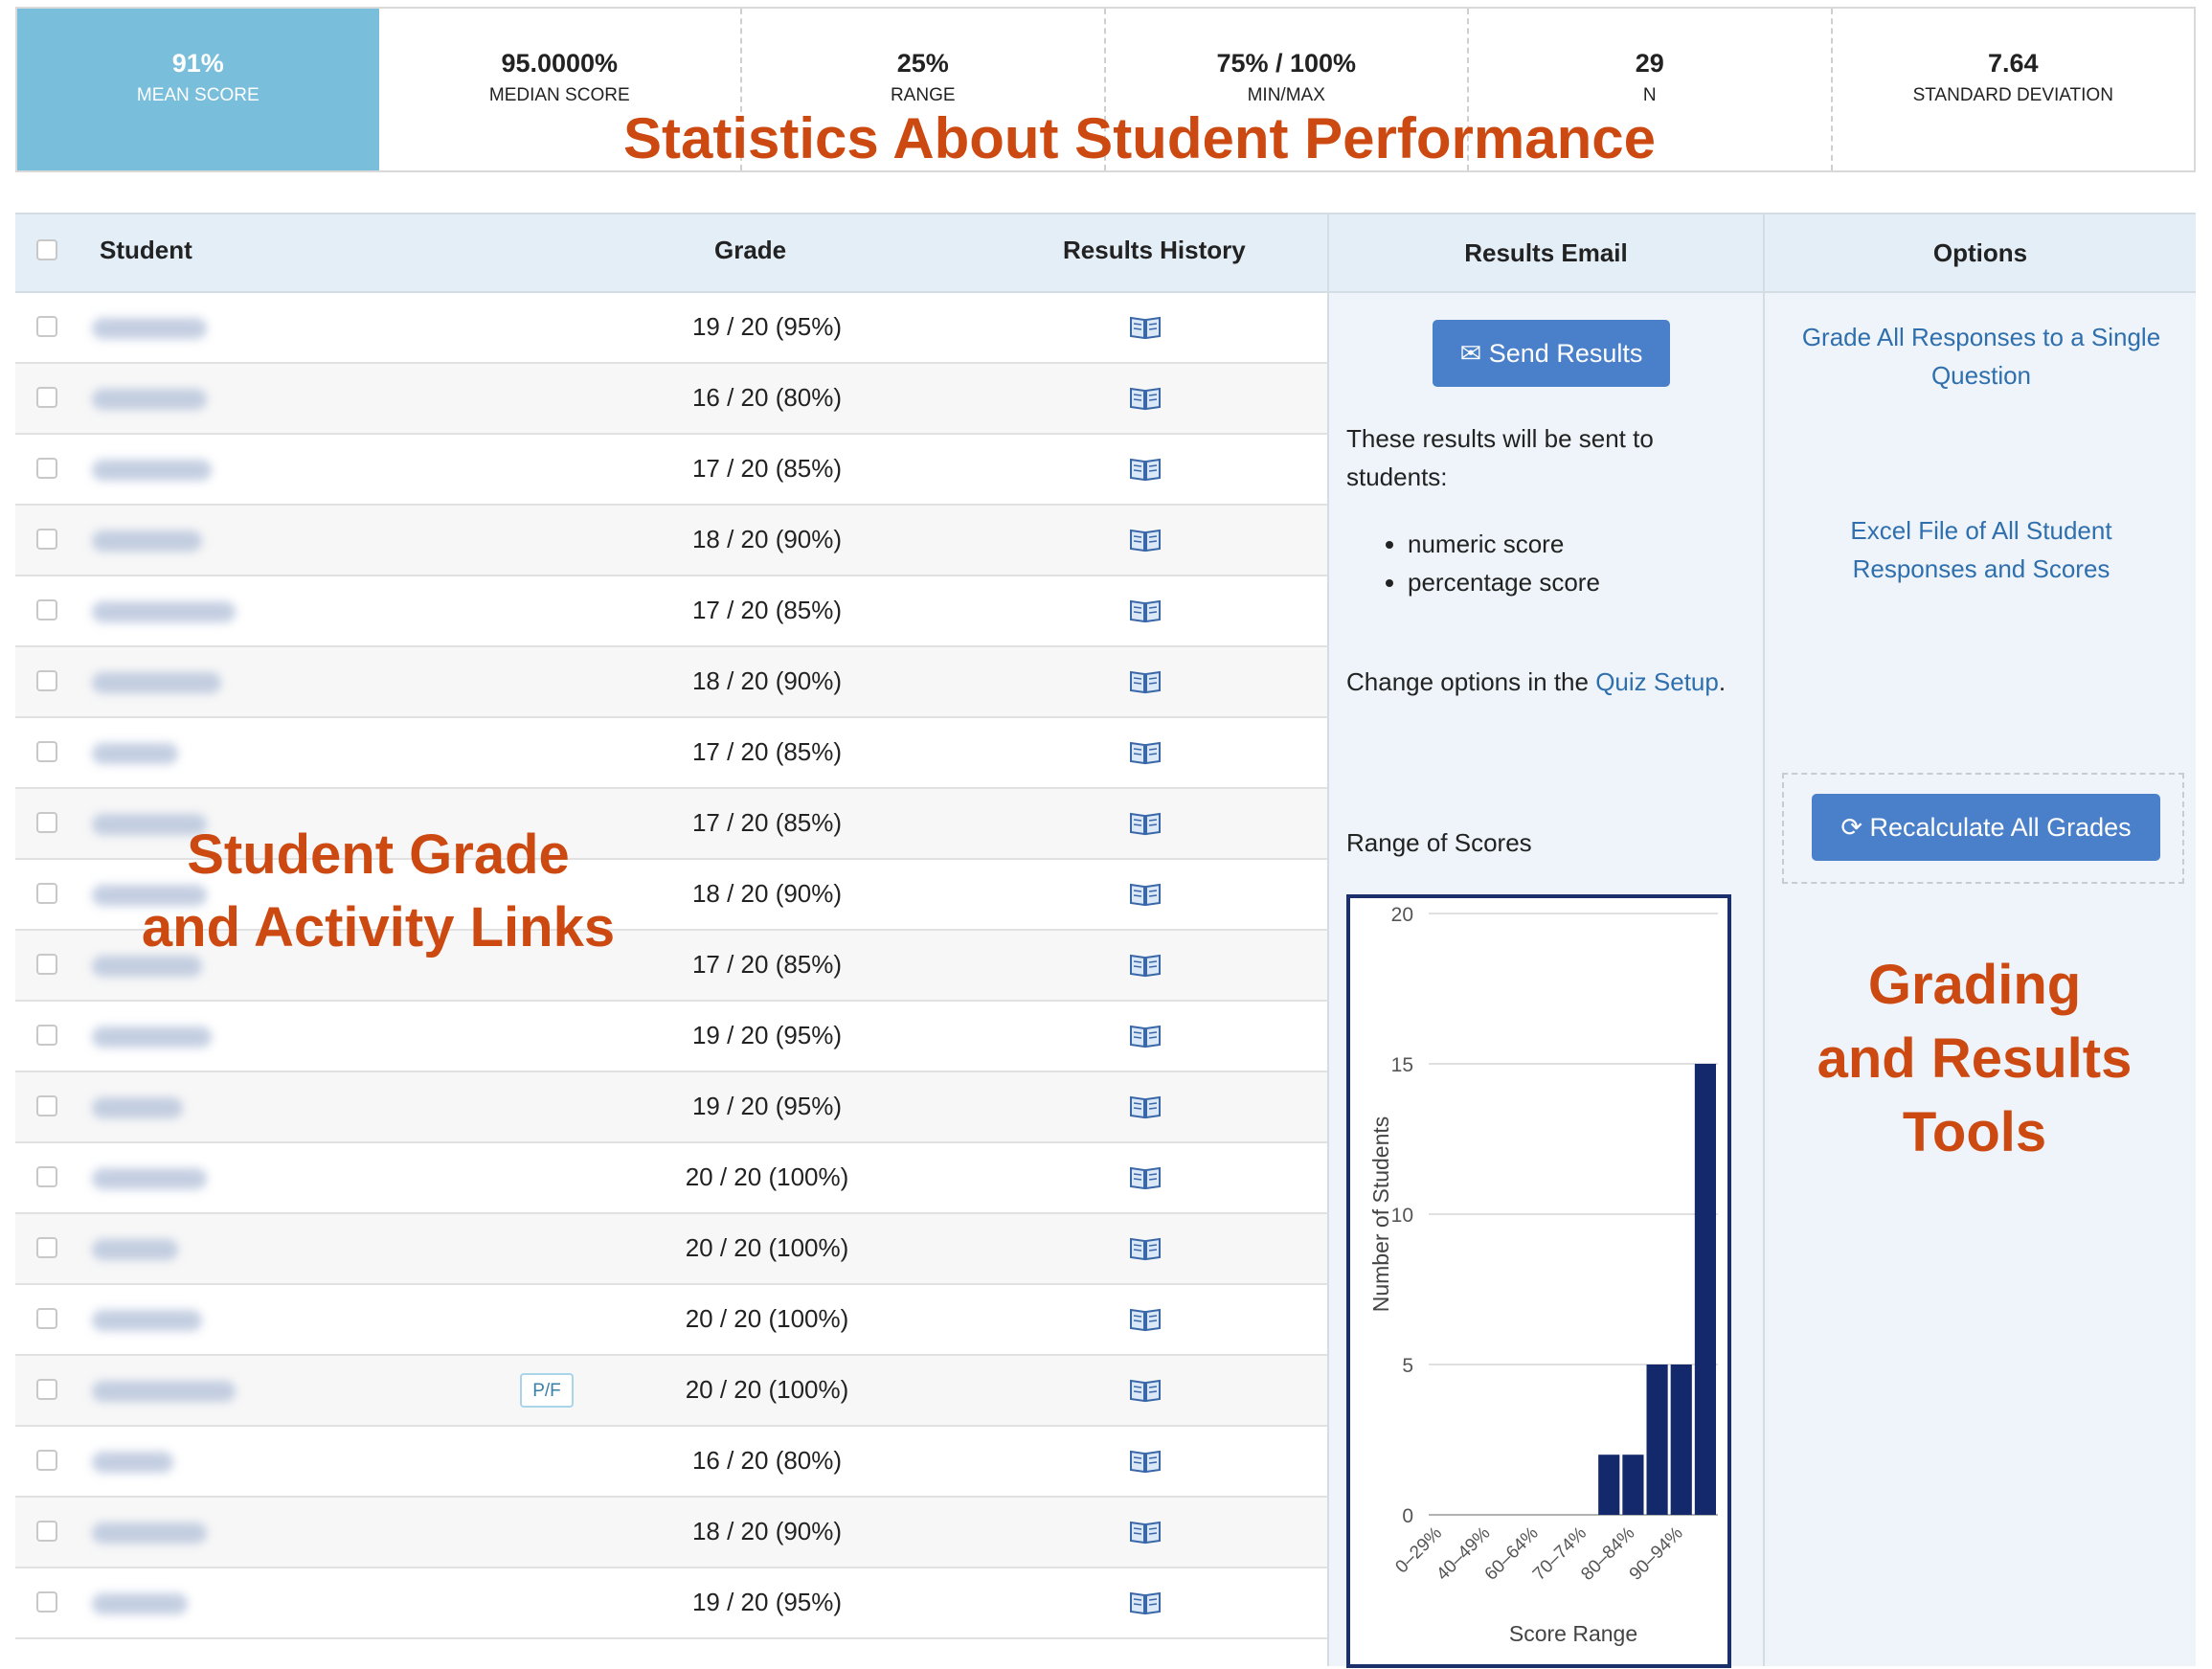 The width and height of the screenshot is (2212, 1669). What do you see at coordinates (1551, 353) in the screenshot?
I see `send-results-button: ✉ Send Results` at bounding box center [1551, 353].